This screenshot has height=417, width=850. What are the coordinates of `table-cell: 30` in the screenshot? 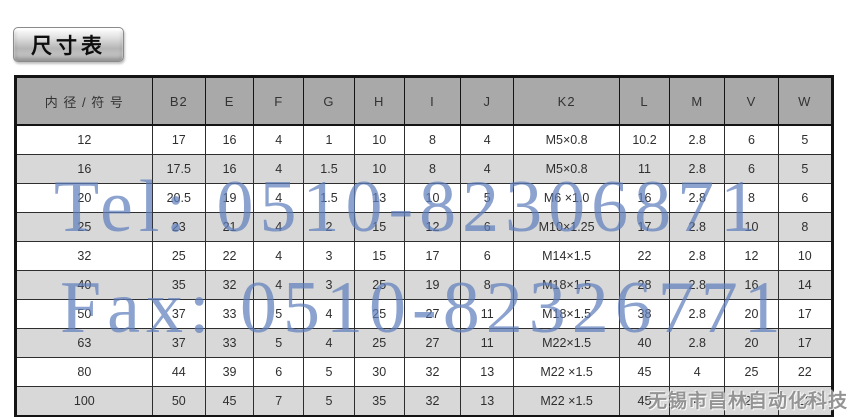 It's located at (379, 372).